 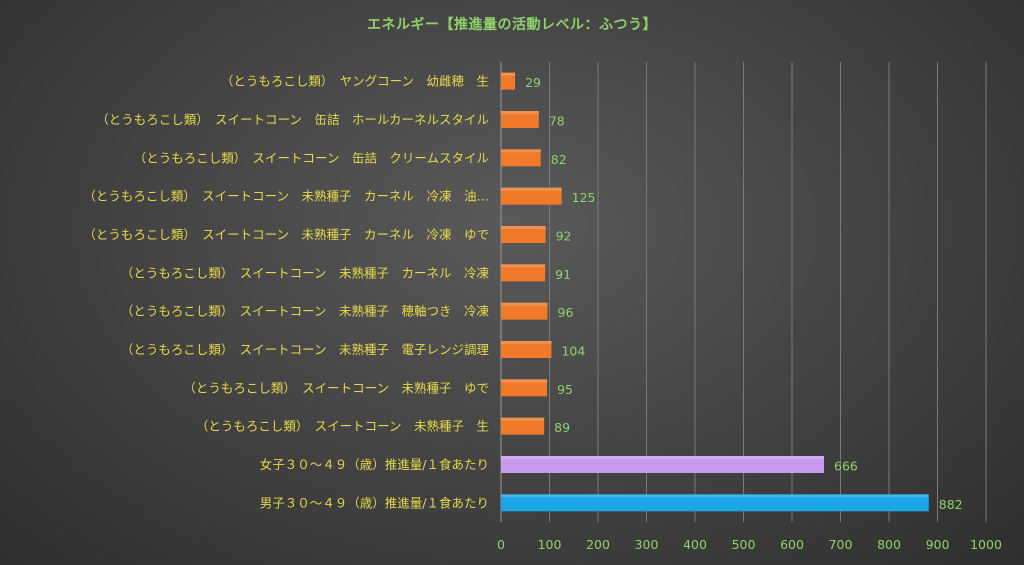 I want to click on category-label: （とうもろこし類） スイートコーン 未熟種子 ゆで, so click(x=336, y=387).